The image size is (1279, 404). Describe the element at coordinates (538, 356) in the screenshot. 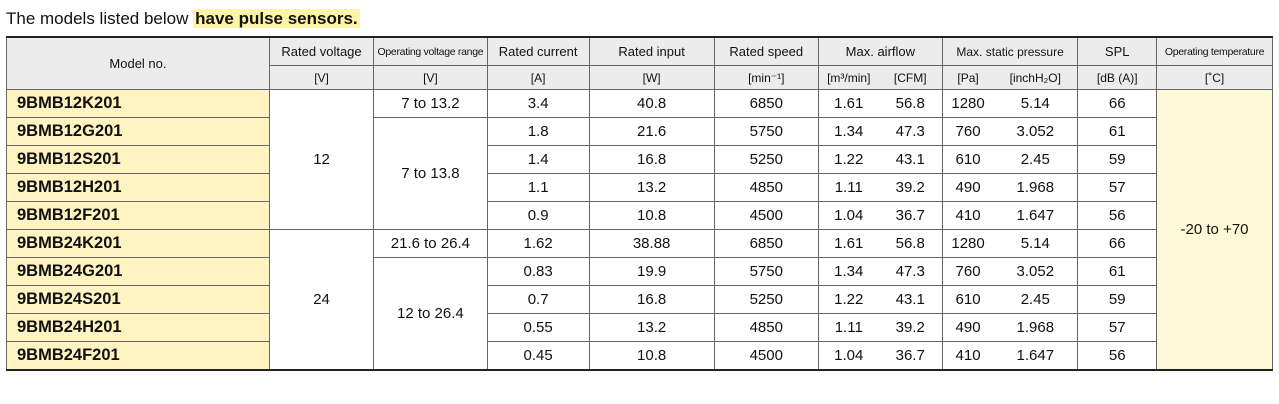

I see `current-cell: 0.45` at that location.